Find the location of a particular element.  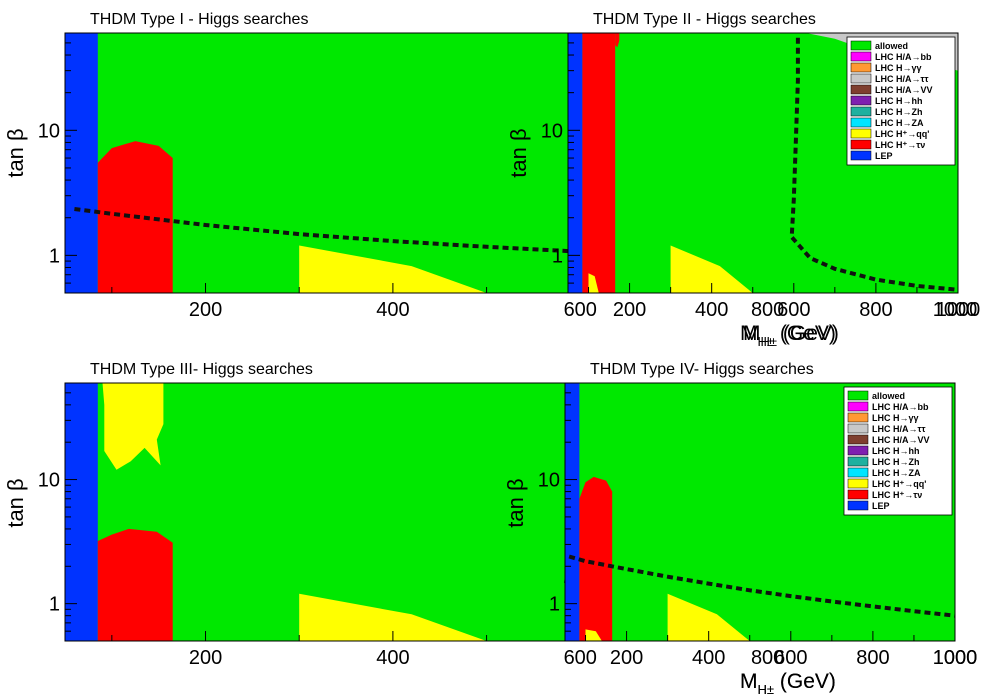

legend-swatch-hh is located at coordinates (861, 100).